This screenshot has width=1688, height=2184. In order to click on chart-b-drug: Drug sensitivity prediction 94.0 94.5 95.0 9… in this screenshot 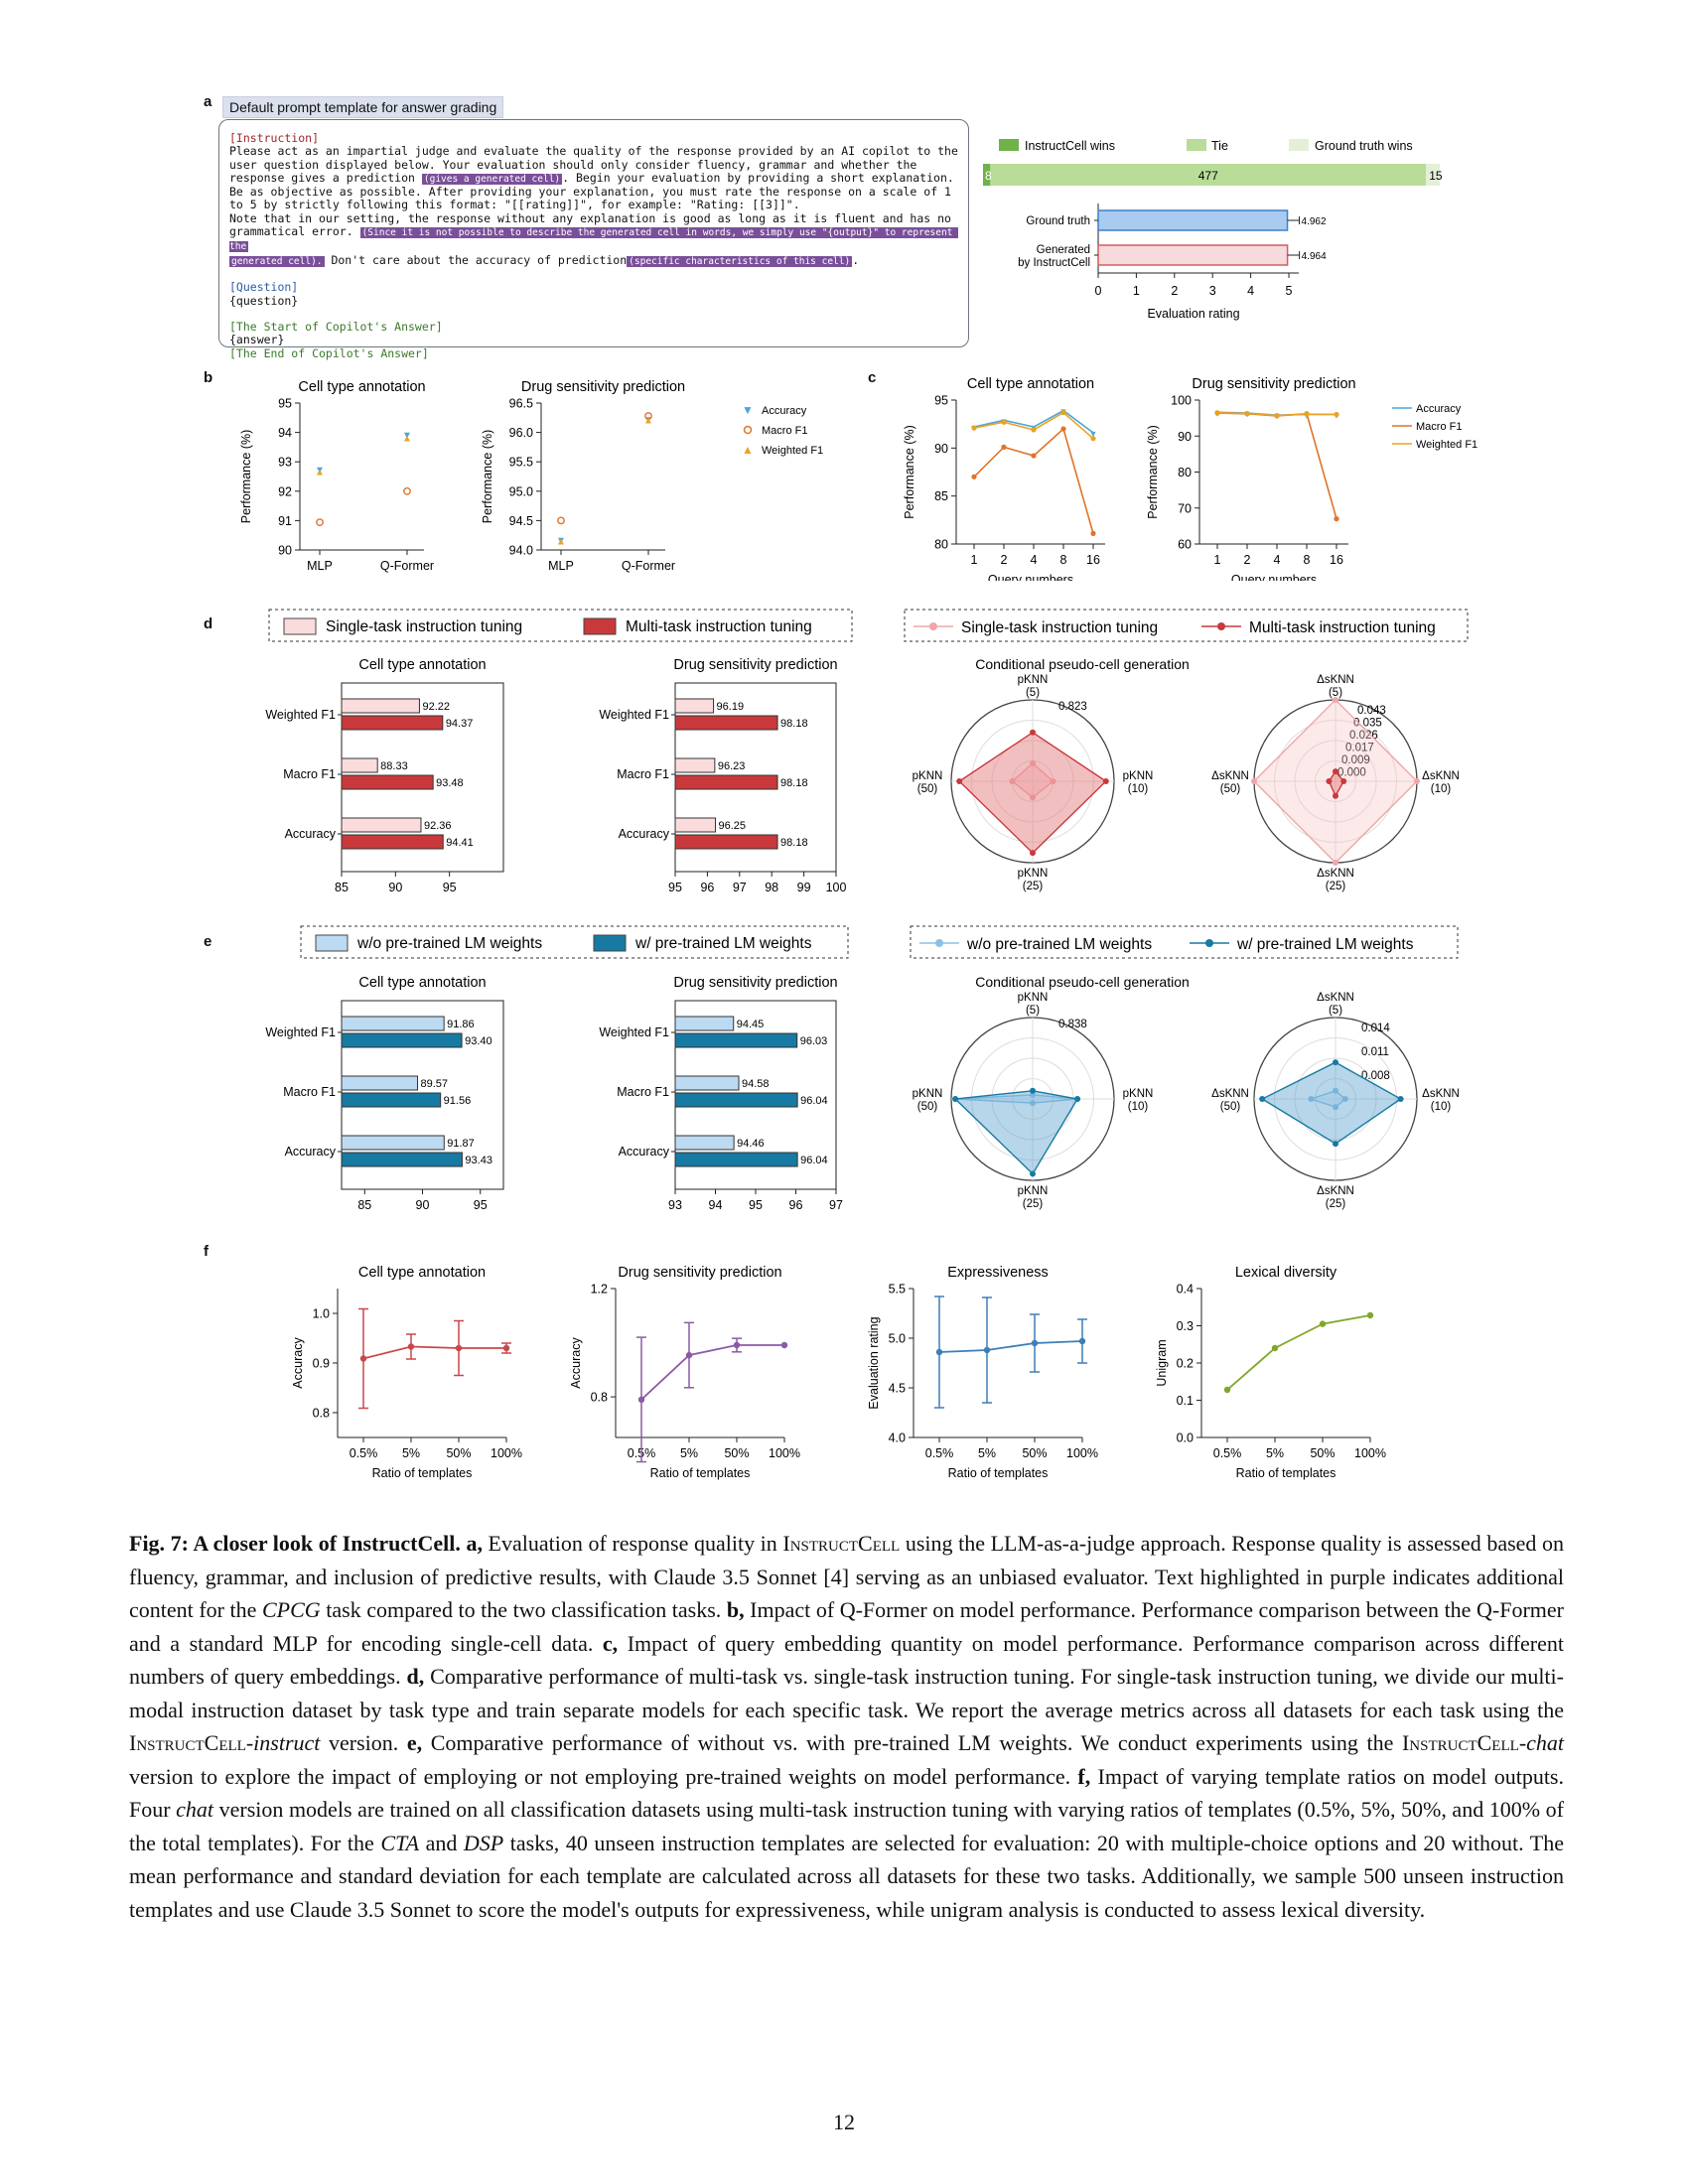, I will do `click(583, 476)`.